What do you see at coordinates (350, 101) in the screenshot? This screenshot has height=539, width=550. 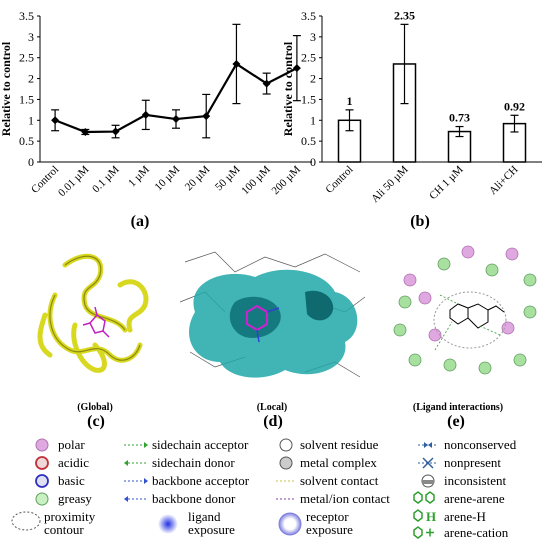 I see `data-label: 1` at bounding box center [350, 101].